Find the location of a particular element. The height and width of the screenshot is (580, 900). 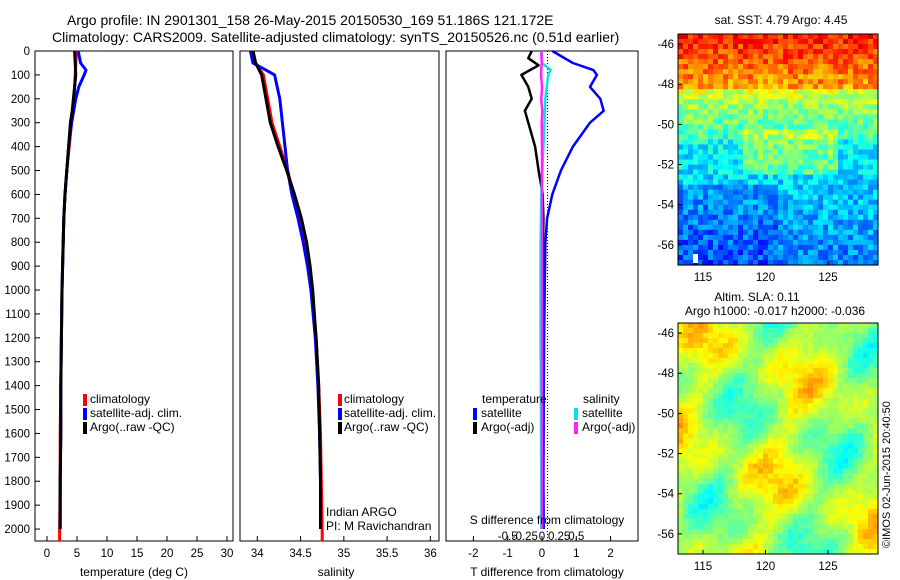

map-y-tick-label: -52 is located at coordinates (665, 166).